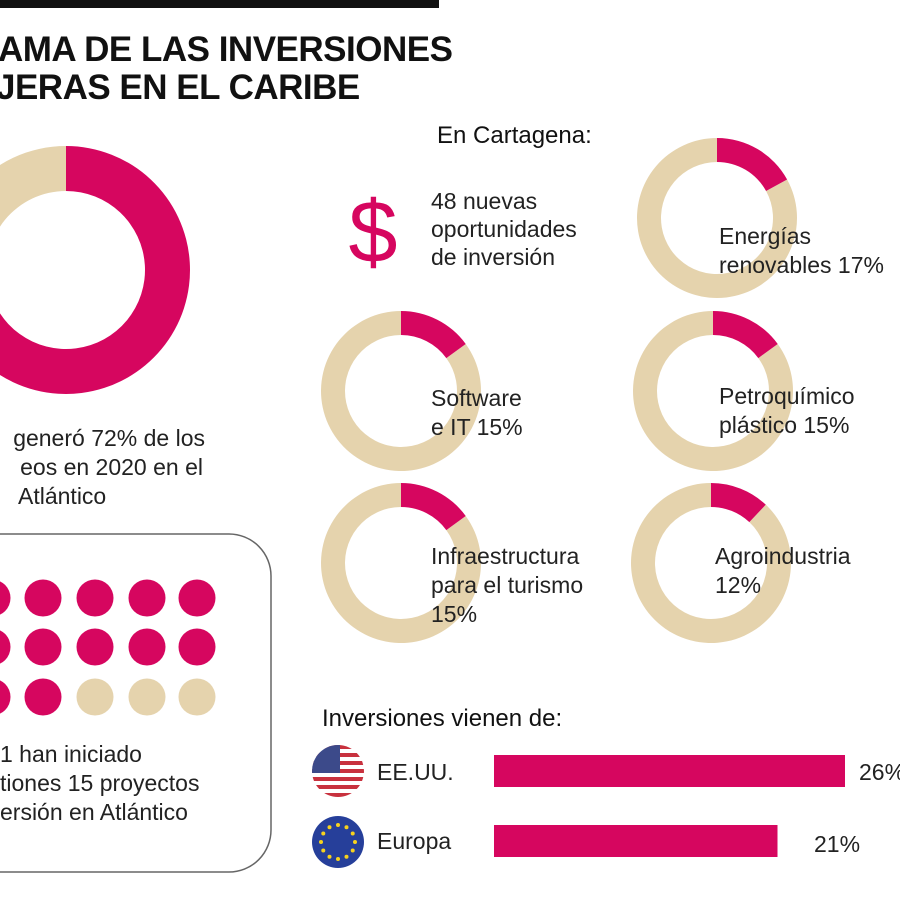  What do you see at coordinates (783, 556) in the screenshot?
I see `sector-agro-label-1: Agroindustria` at bounding box center [783, 556].